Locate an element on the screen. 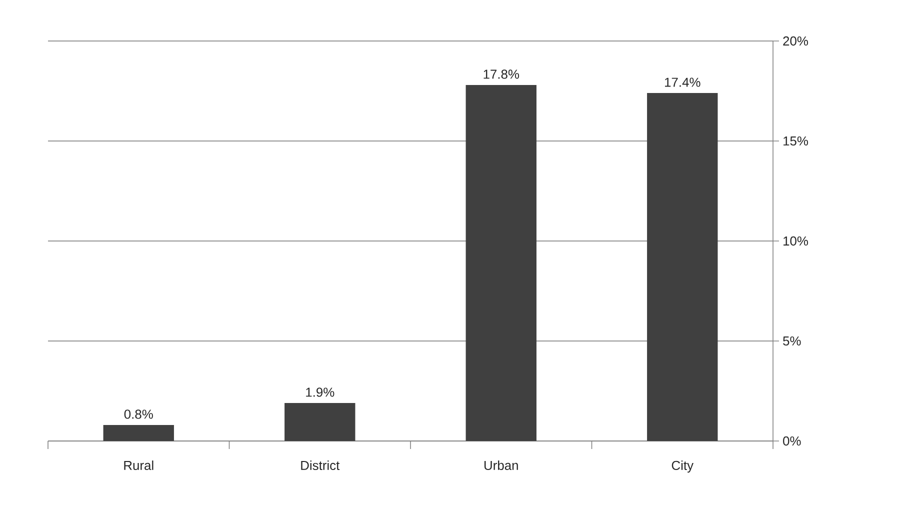 Image resolution: width=905 pixels, height=532 pixels. x-tick-label: District is located at coordinates (320, 465).